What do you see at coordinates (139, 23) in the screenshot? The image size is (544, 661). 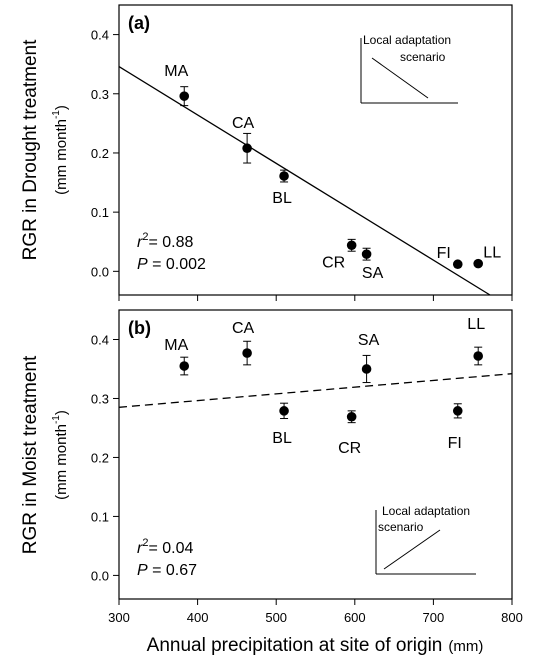 I see `panel-a-label: (a)` at bounding box center [139, 23].